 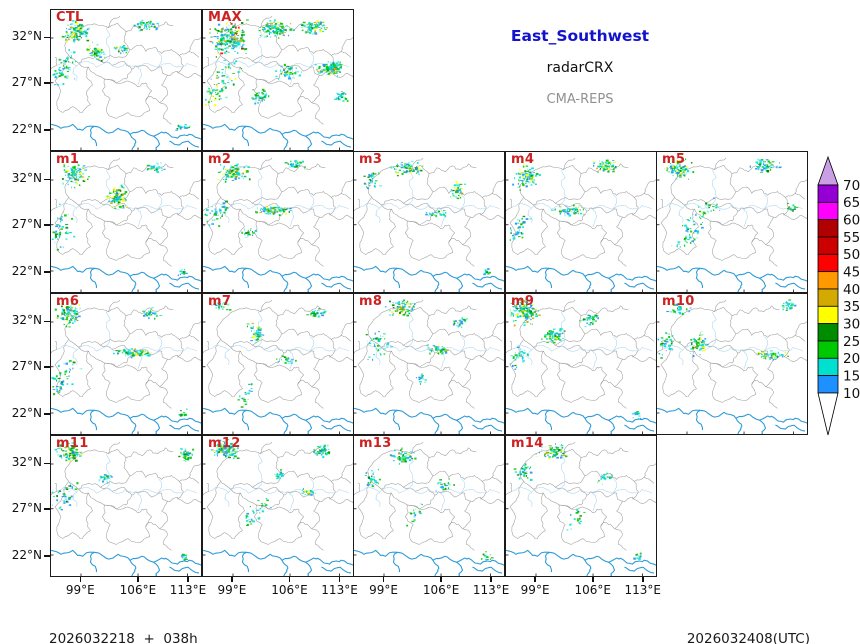 I want to click on panel-m3: m3, so click(x=429, y=222).